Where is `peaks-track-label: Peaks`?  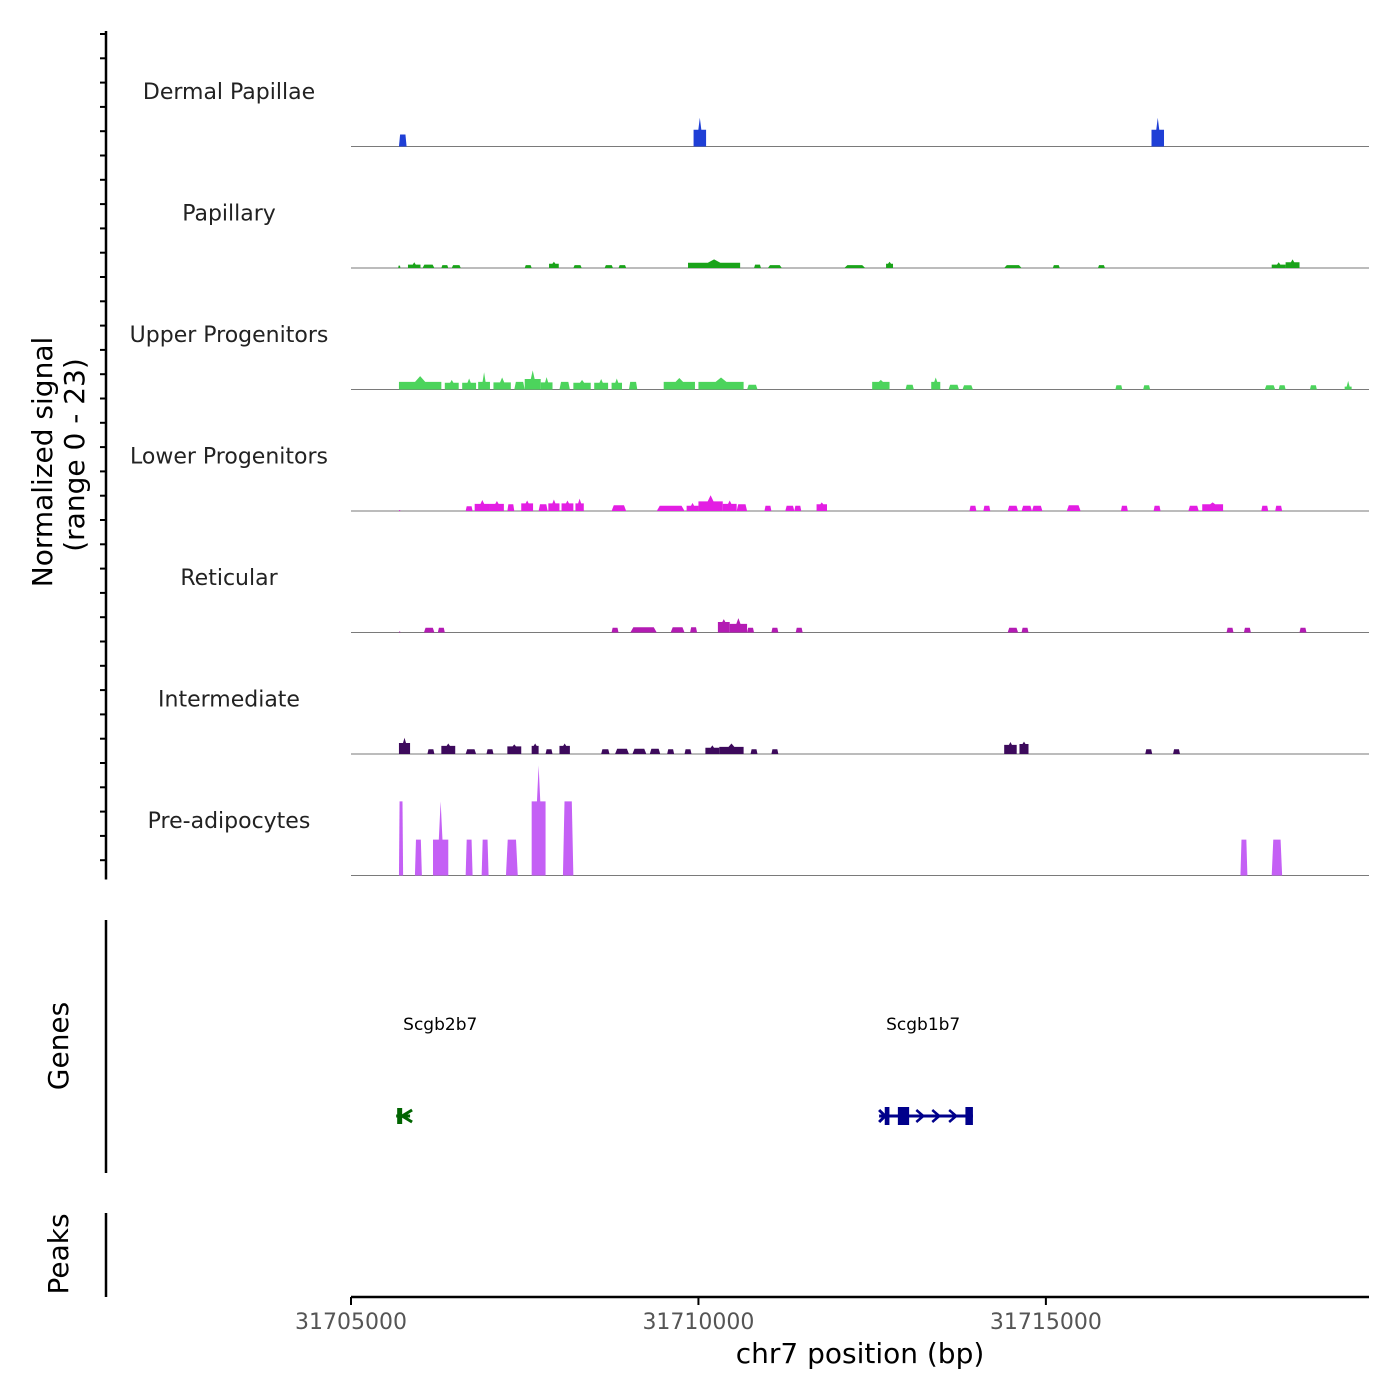
peaks-track-label: Peaks is located at coordinates (58, 1253).